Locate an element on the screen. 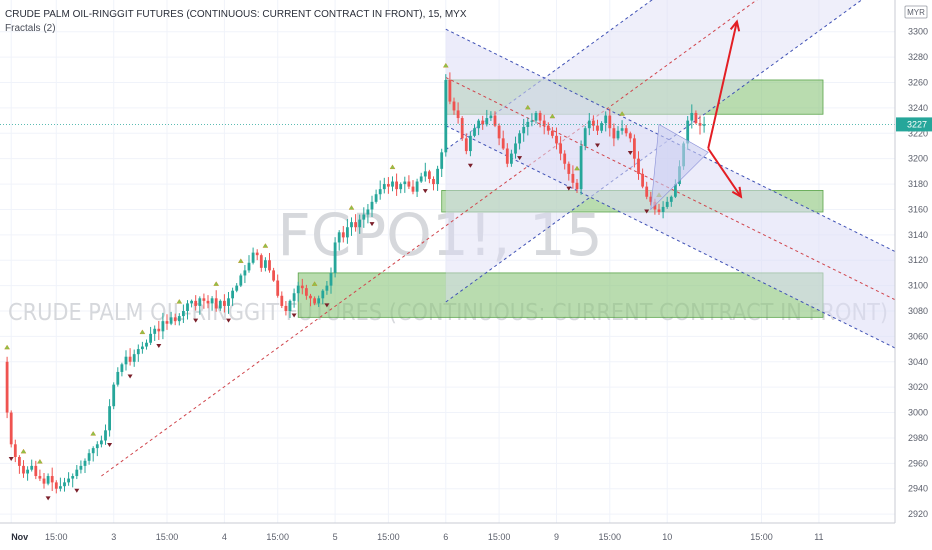 The height and width of the screenshot is (550, 932). currency-badge-label: MYR is located at coordinates (916, 12).